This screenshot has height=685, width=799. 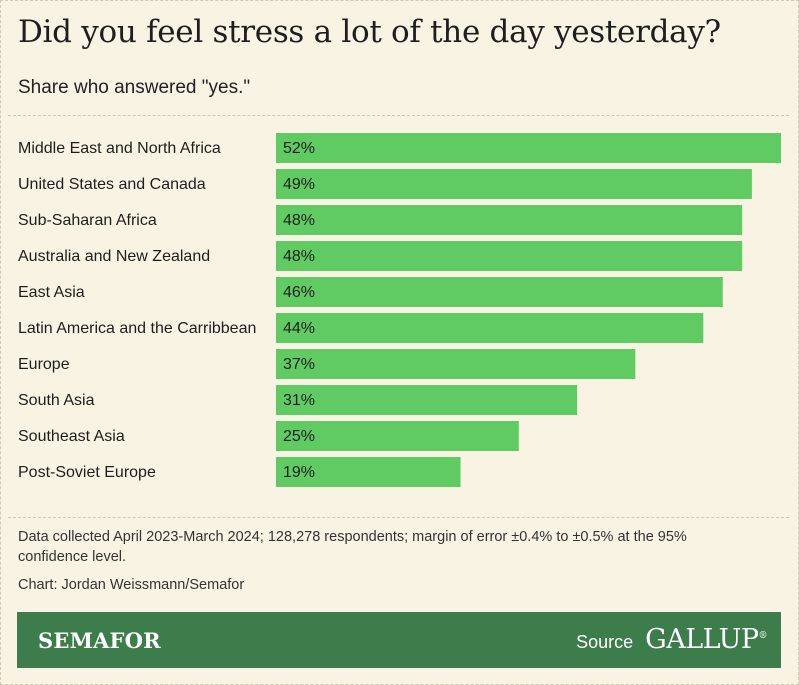 I want to click on category-label: South Asia, so click(x=56, y=400).